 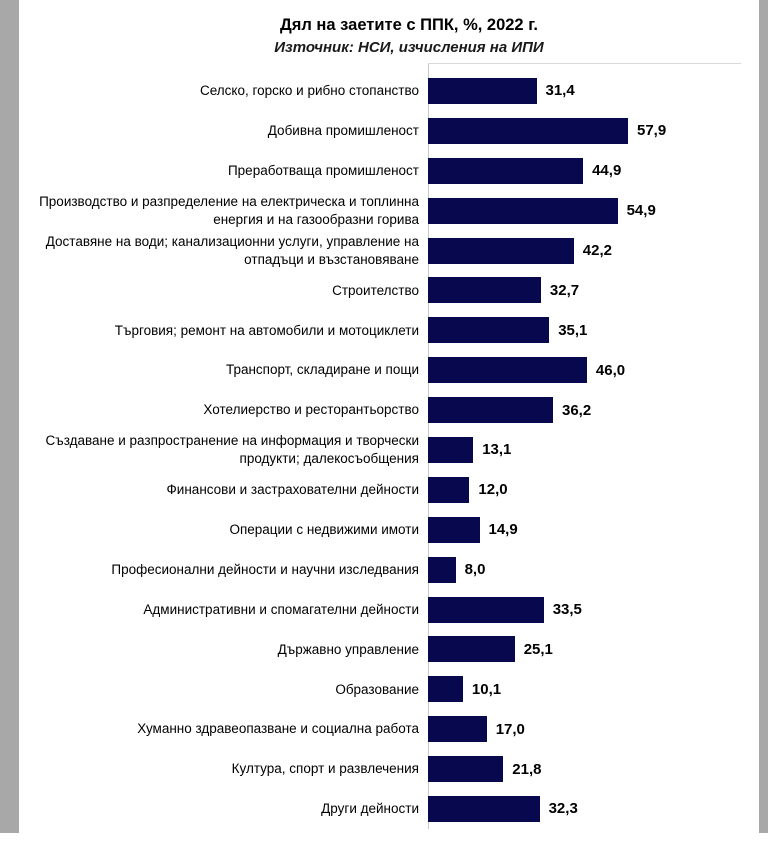 I want to click on bar-zone: 42,2, so click(x=598, y=251).